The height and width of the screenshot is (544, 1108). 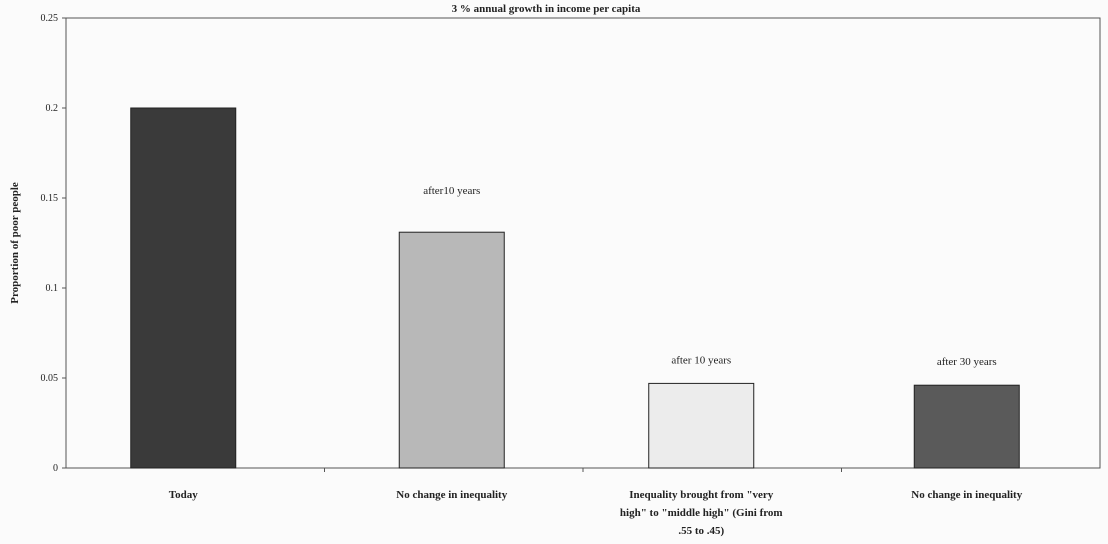 What do you see at coordinates (701, 360) in the screenshot?
I see `bar-annotation: after 10 years` at bounding box center [701, 360].